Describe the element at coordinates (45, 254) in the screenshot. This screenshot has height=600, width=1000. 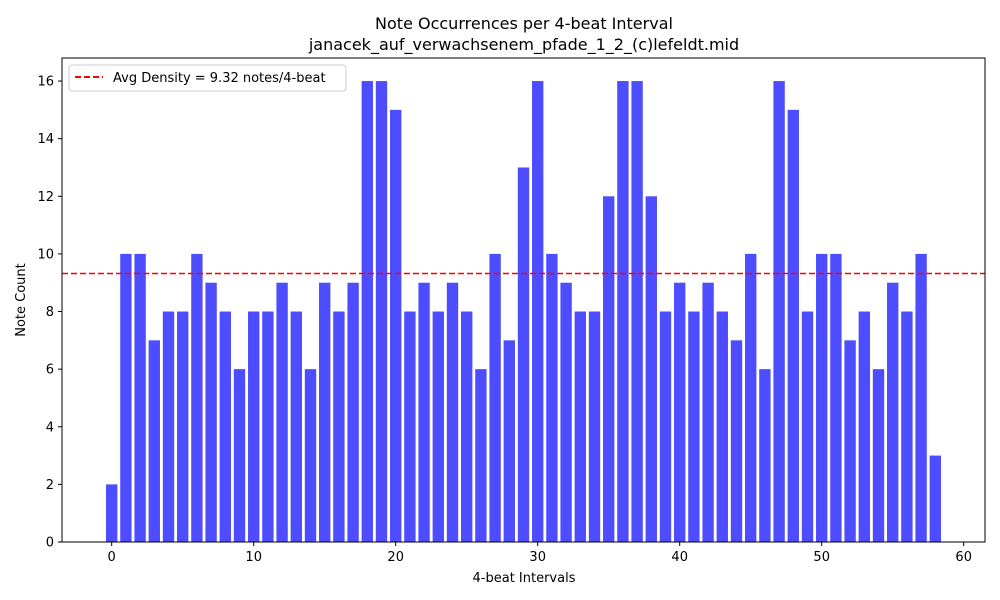
I see `y-tick-label: 10` at that location.